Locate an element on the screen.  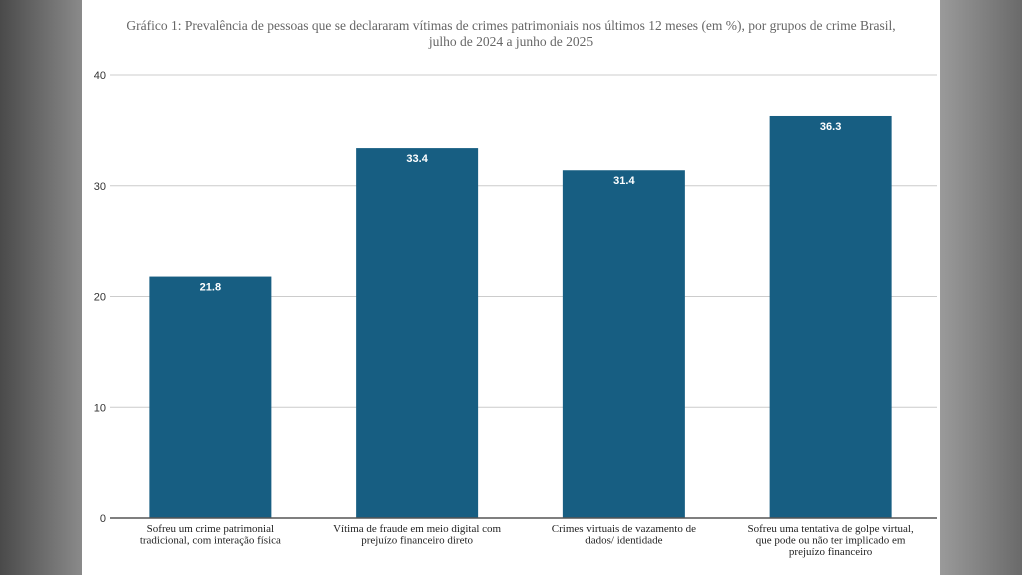
y-tick-label: 40 is located at coordinates (100, 76).